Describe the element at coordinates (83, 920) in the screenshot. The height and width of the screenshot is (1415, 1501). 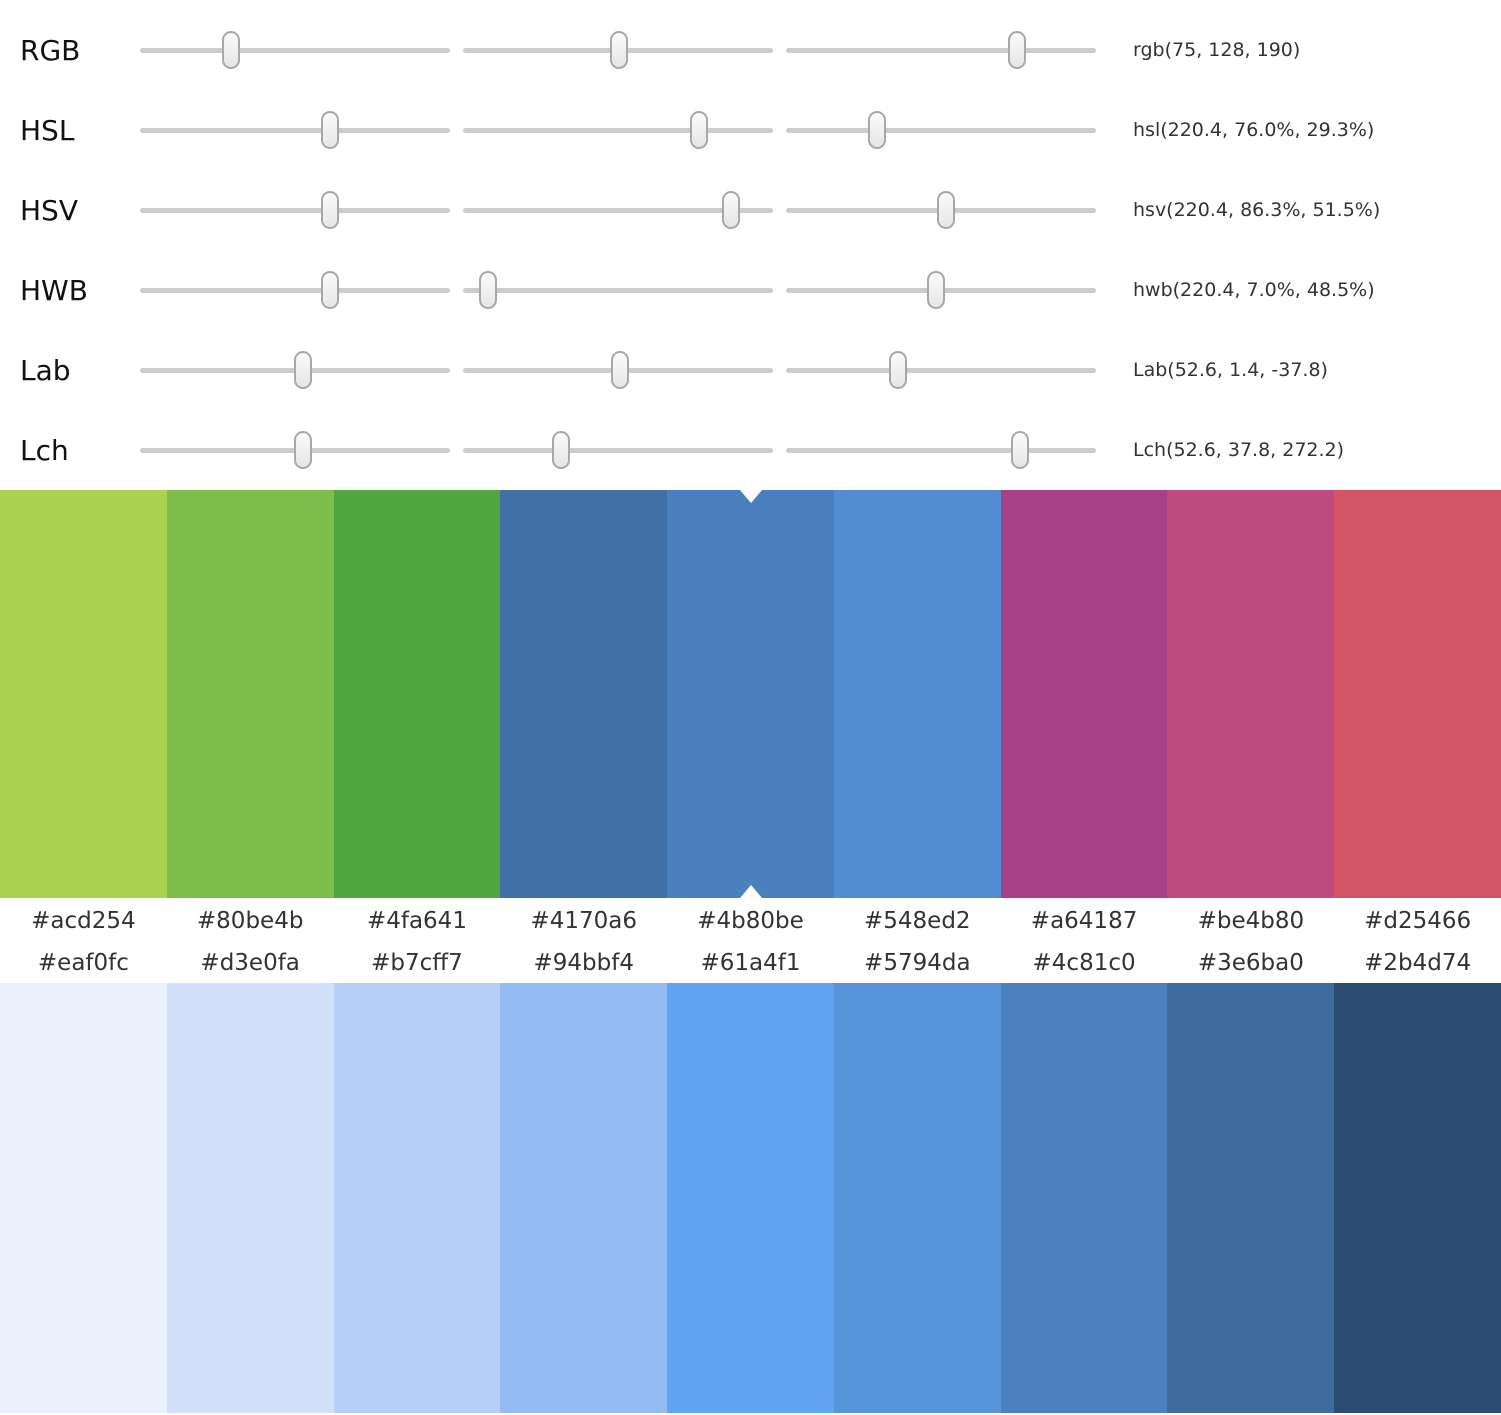
I see `swatch-hex-label: #acd254` at that location.